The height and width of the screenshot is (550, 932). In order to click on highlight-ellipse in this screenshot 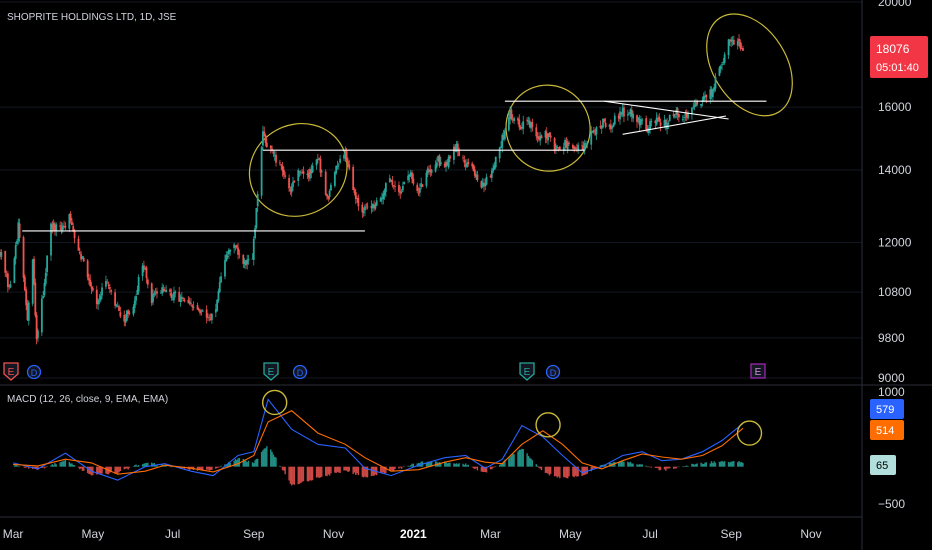, I will do `click(298, 170)`.